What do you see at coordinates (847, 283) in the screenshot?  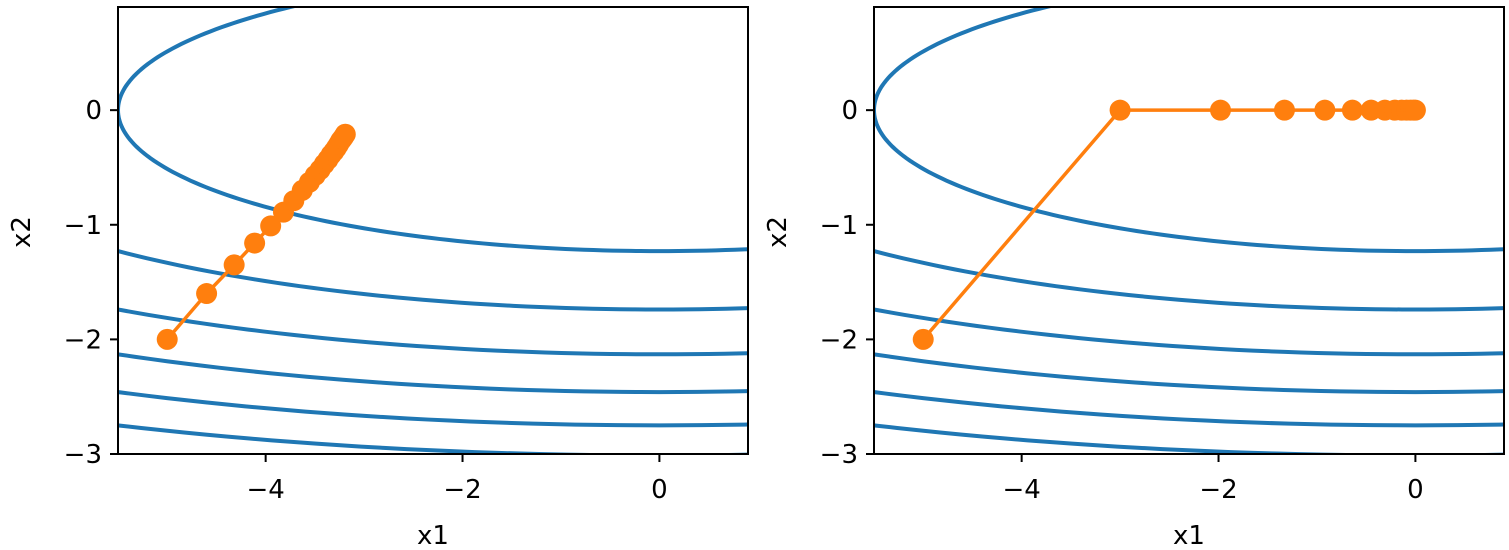 I see `right-y-ticks: 0 −1 −2 −3` at bounding box center [847, 283].